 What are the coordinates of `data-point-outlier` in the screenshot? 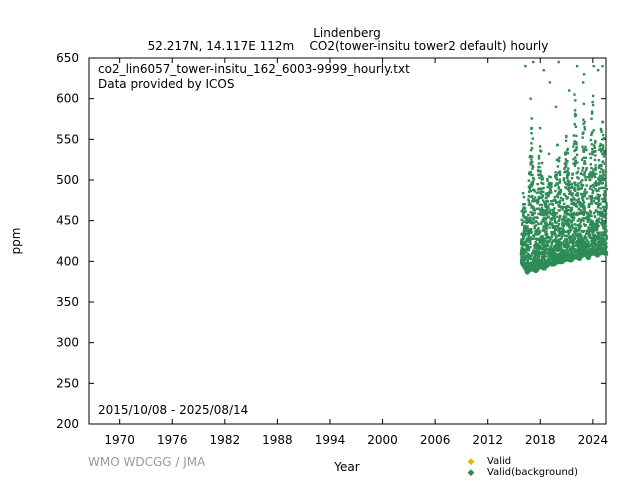 It's located at (577, 66).